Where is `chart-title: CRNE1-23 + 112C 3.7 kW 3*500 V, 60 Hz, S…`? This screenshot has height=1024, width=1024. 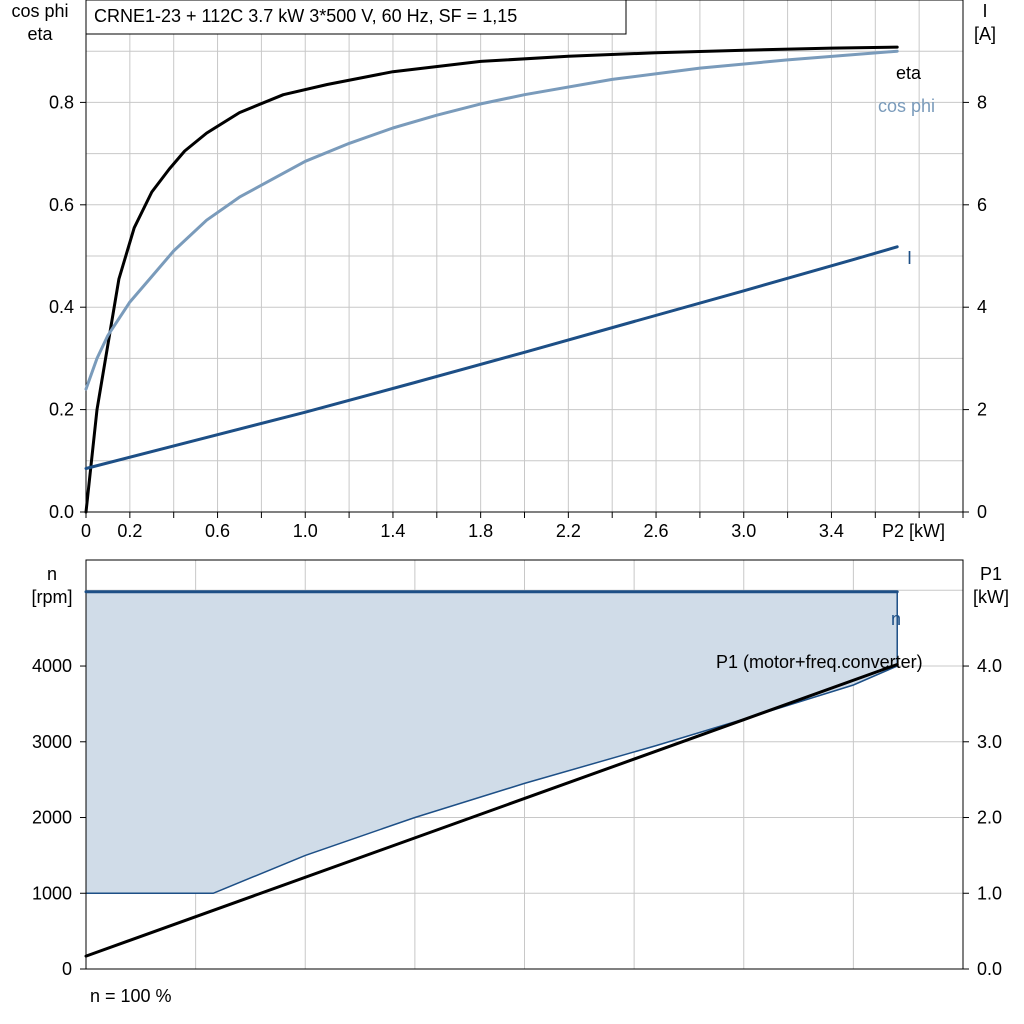 chart-title: CRNE1-23 + 112C 3.7 kW 3*500 V, 60 Hz, S… is located at coordinates (305, 16).